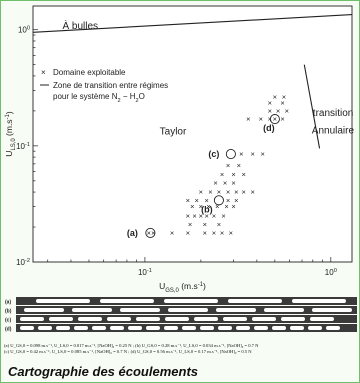 The image size is (360, 383). I want to click on annotation-label: (a), so click(132, 233).